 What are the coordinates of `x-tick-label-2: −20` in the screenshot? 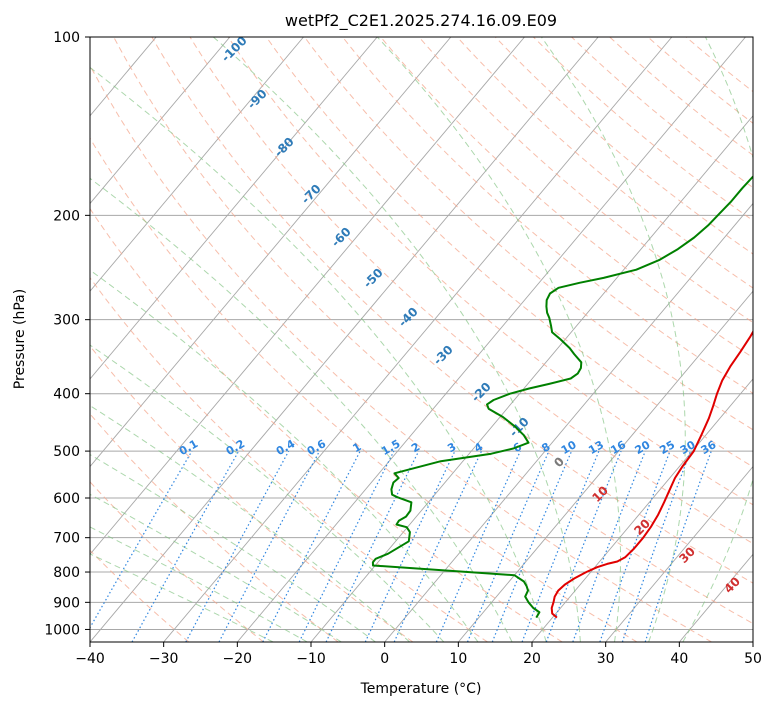 It's located at (238, 659).